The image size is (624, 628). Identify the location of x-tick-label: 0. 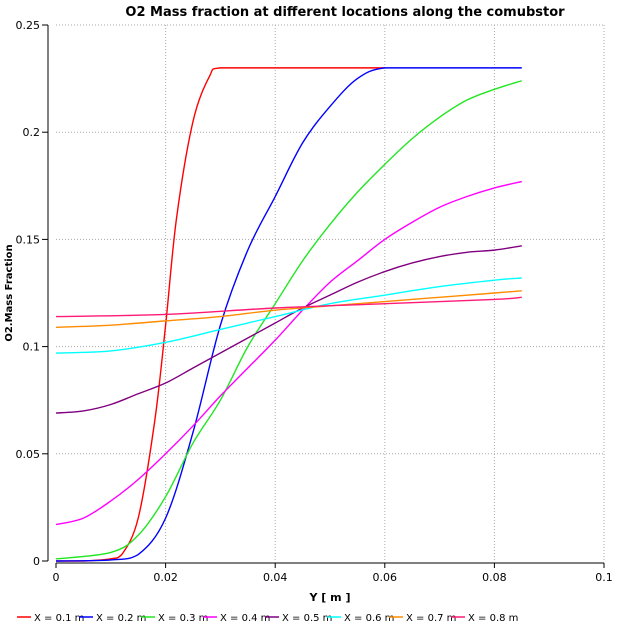
(56, 577).